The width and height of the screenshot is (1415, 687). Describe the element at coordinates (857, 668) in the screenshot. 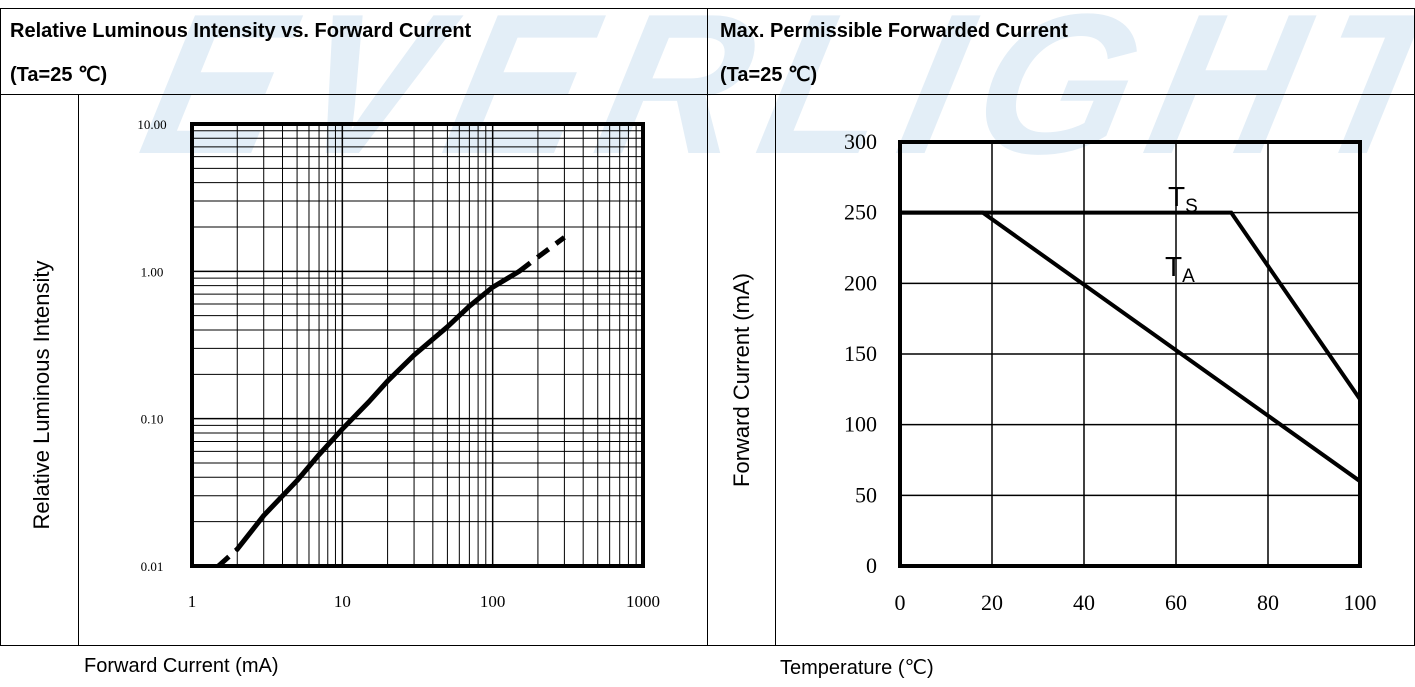

I see `right-x-axis-label: Temperature (℃)` at that location.